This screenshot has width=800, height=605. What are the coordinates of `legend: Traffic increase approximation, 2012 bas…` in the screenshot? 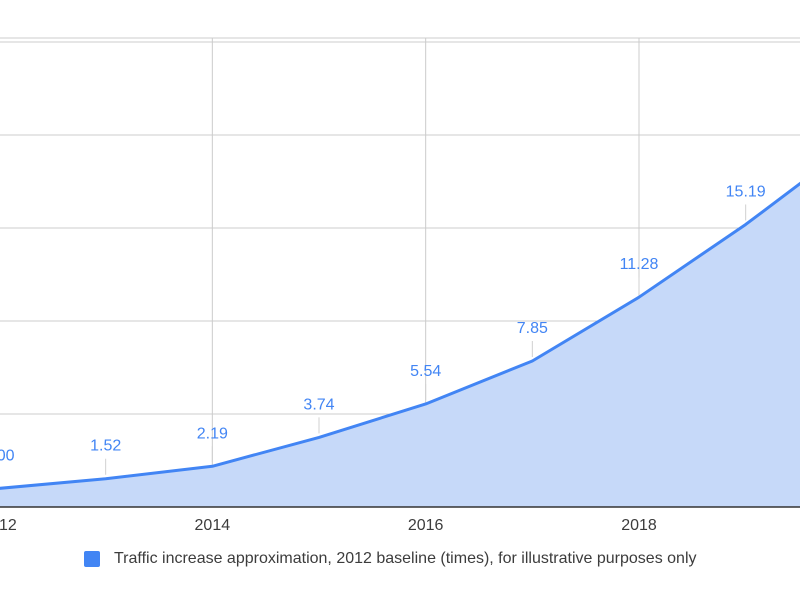 It's located at (390, 559).